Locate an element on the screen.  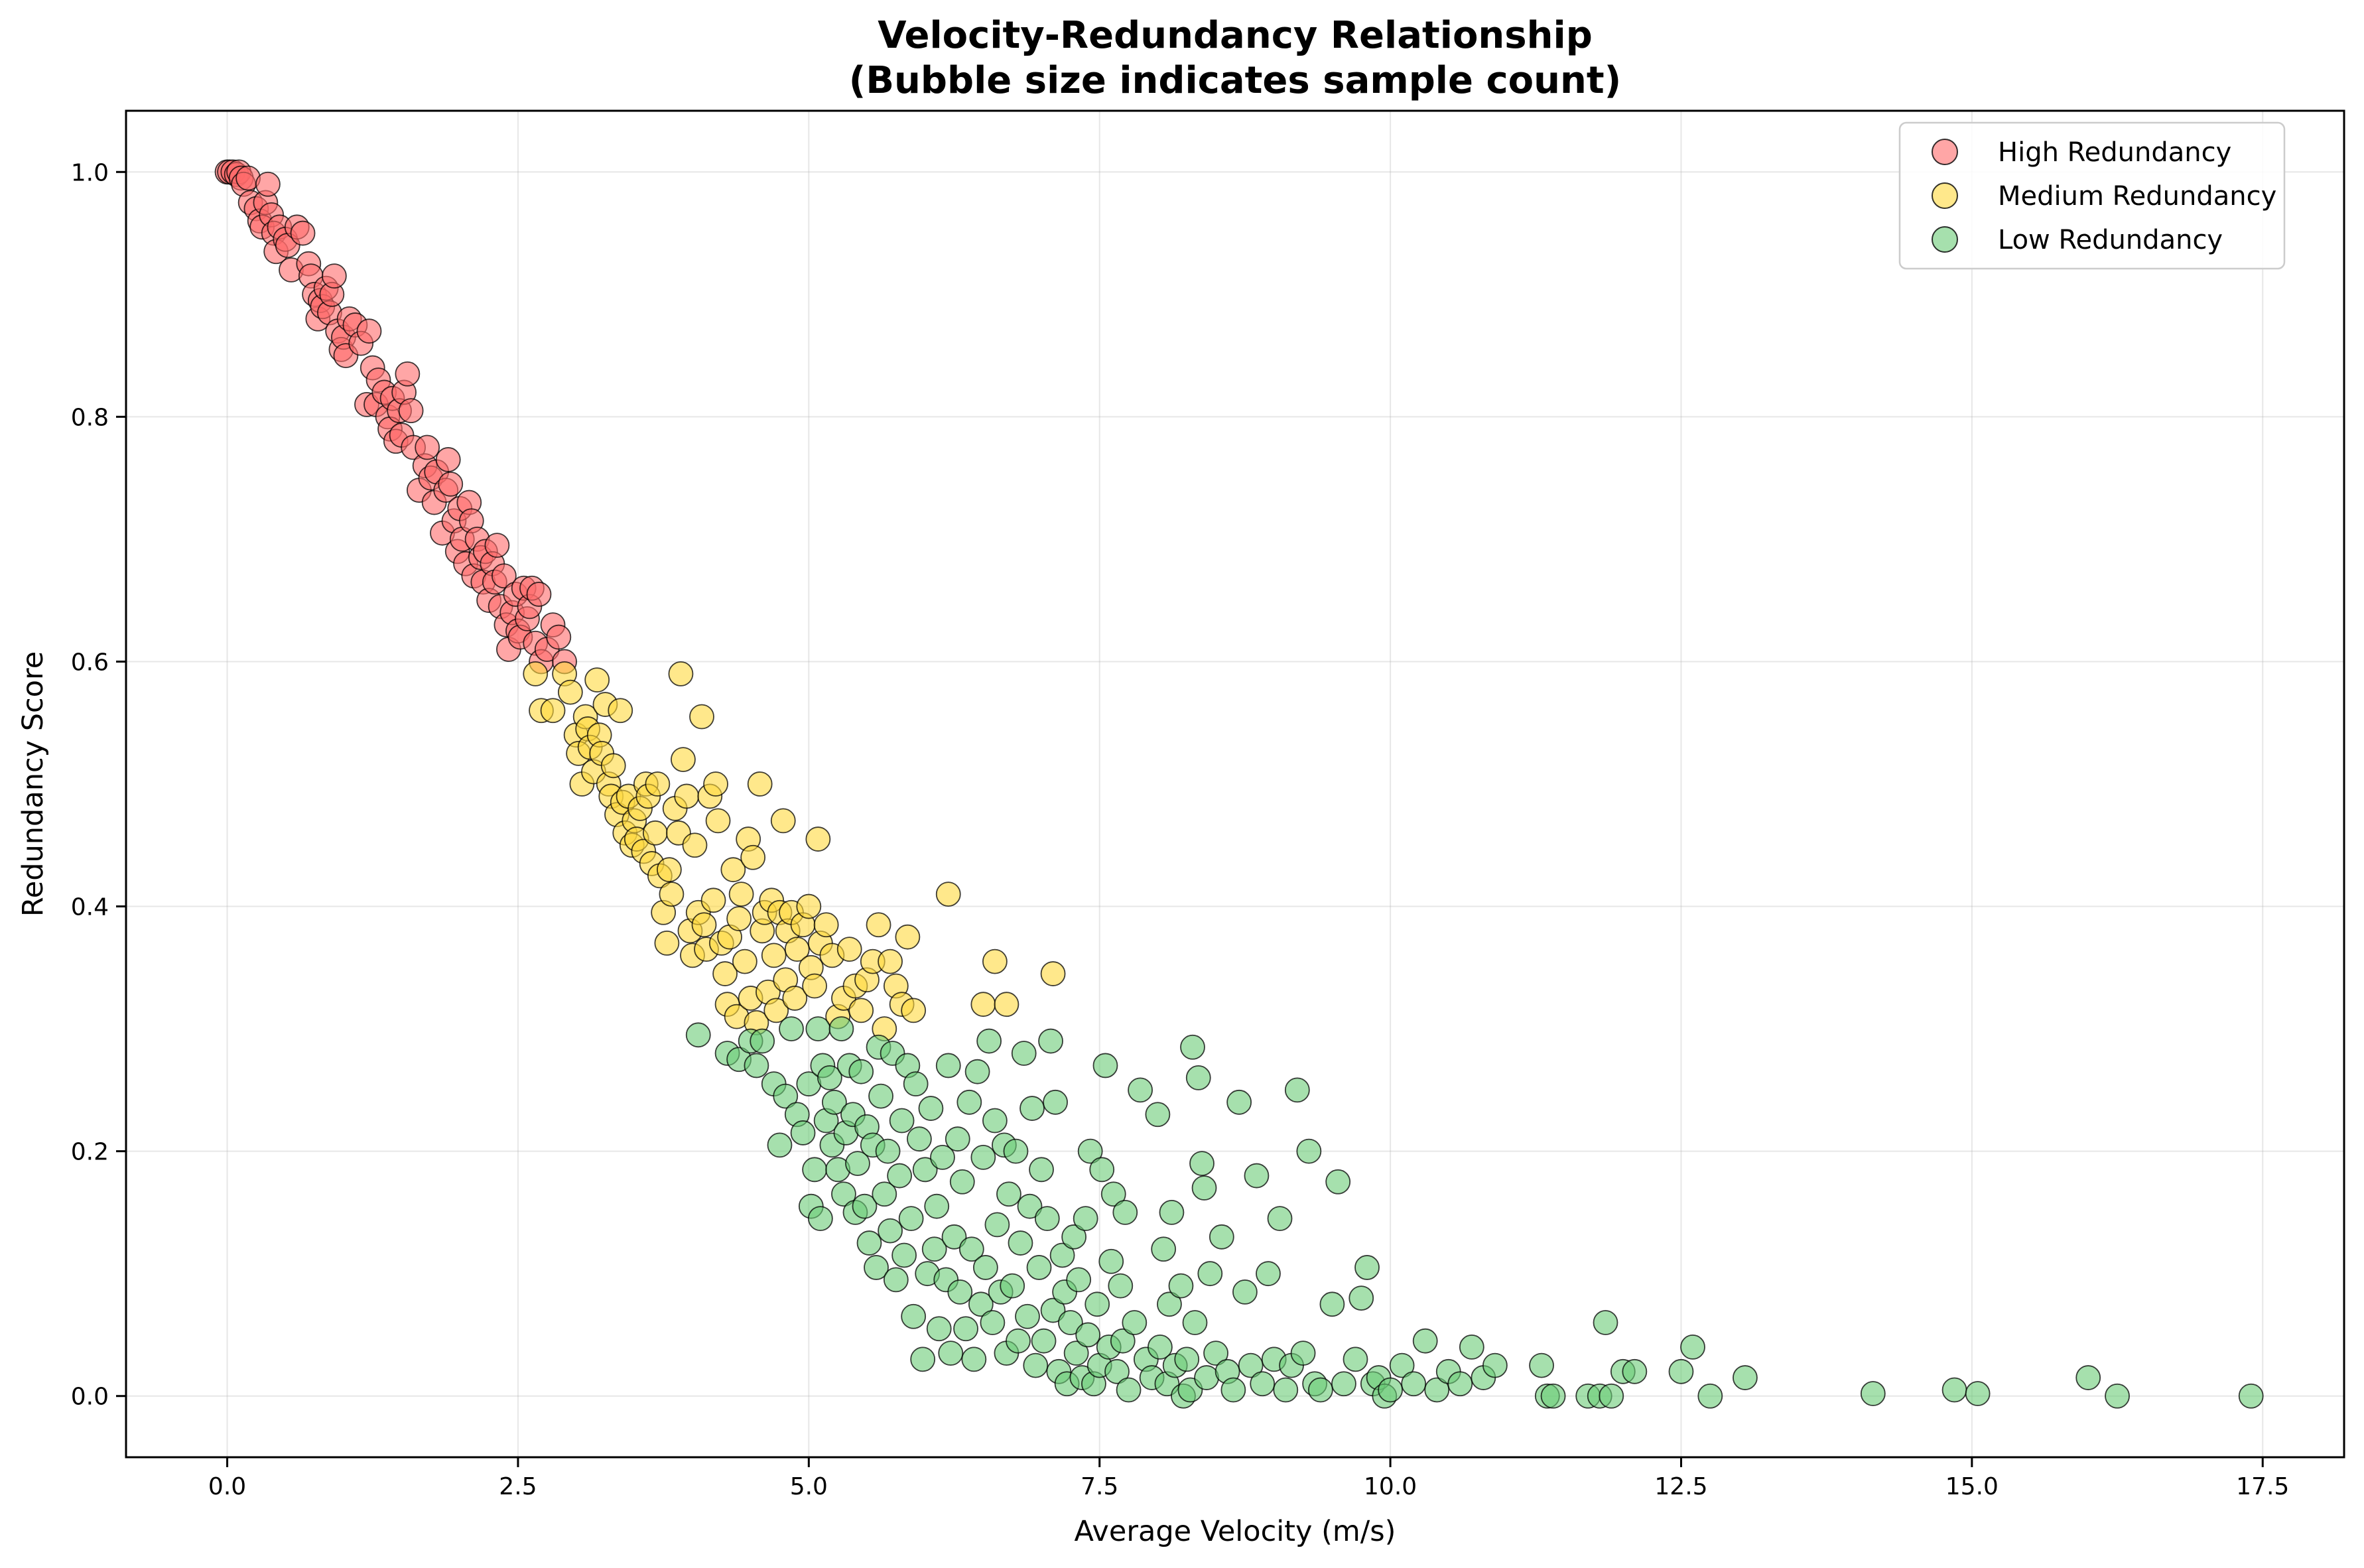
y-axis-ticks: 0.0 0.2 0.4 0.6 0.8 1.0 is located at coordinates (98, 785).